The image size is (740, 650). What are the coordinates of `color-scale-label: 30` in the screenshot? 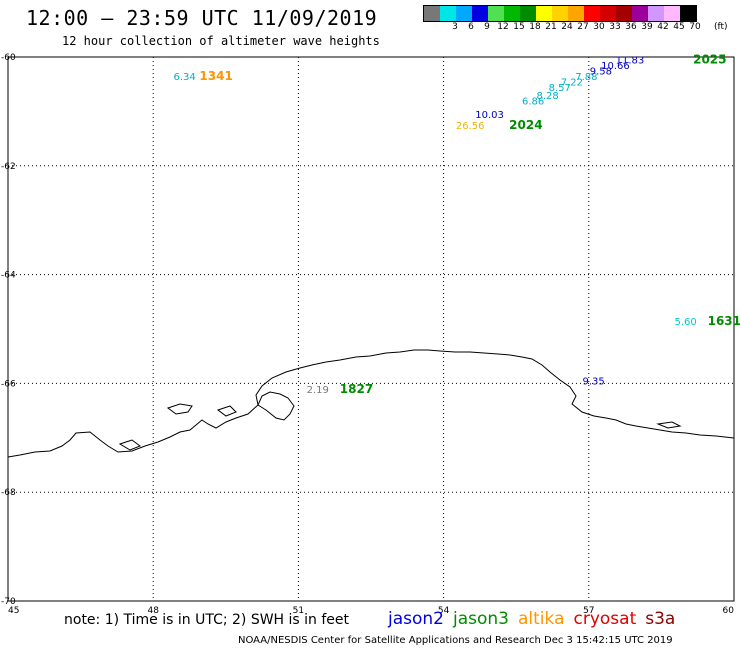 It's located at (599, 27).